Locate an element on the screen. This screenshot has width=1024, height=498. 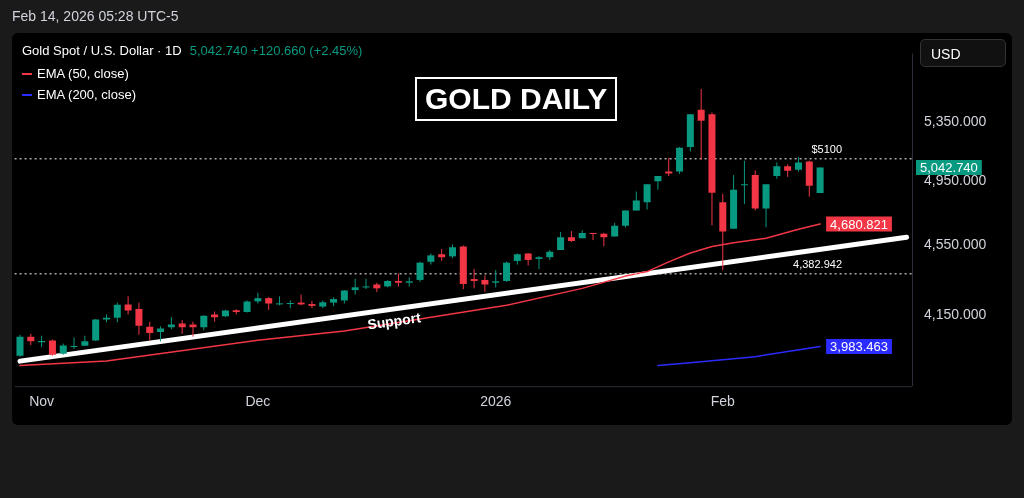
text: 5,042.740 is located at coordinates (949, 167).